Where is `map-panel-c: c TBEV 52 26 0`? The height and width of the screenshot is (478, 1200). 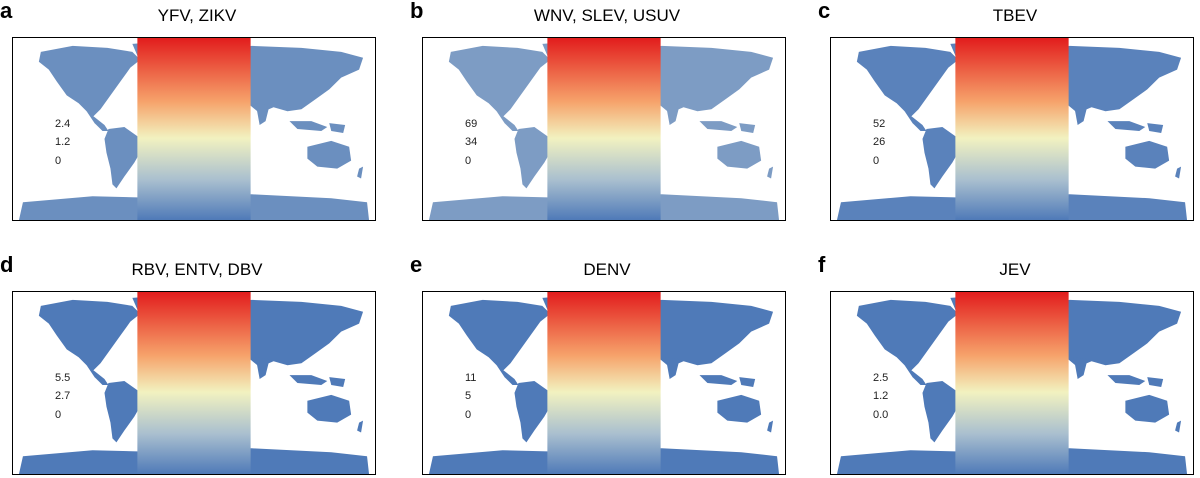
map-panel-c: c TBEV 52 26 0 is located at coordinates (1006, 110).